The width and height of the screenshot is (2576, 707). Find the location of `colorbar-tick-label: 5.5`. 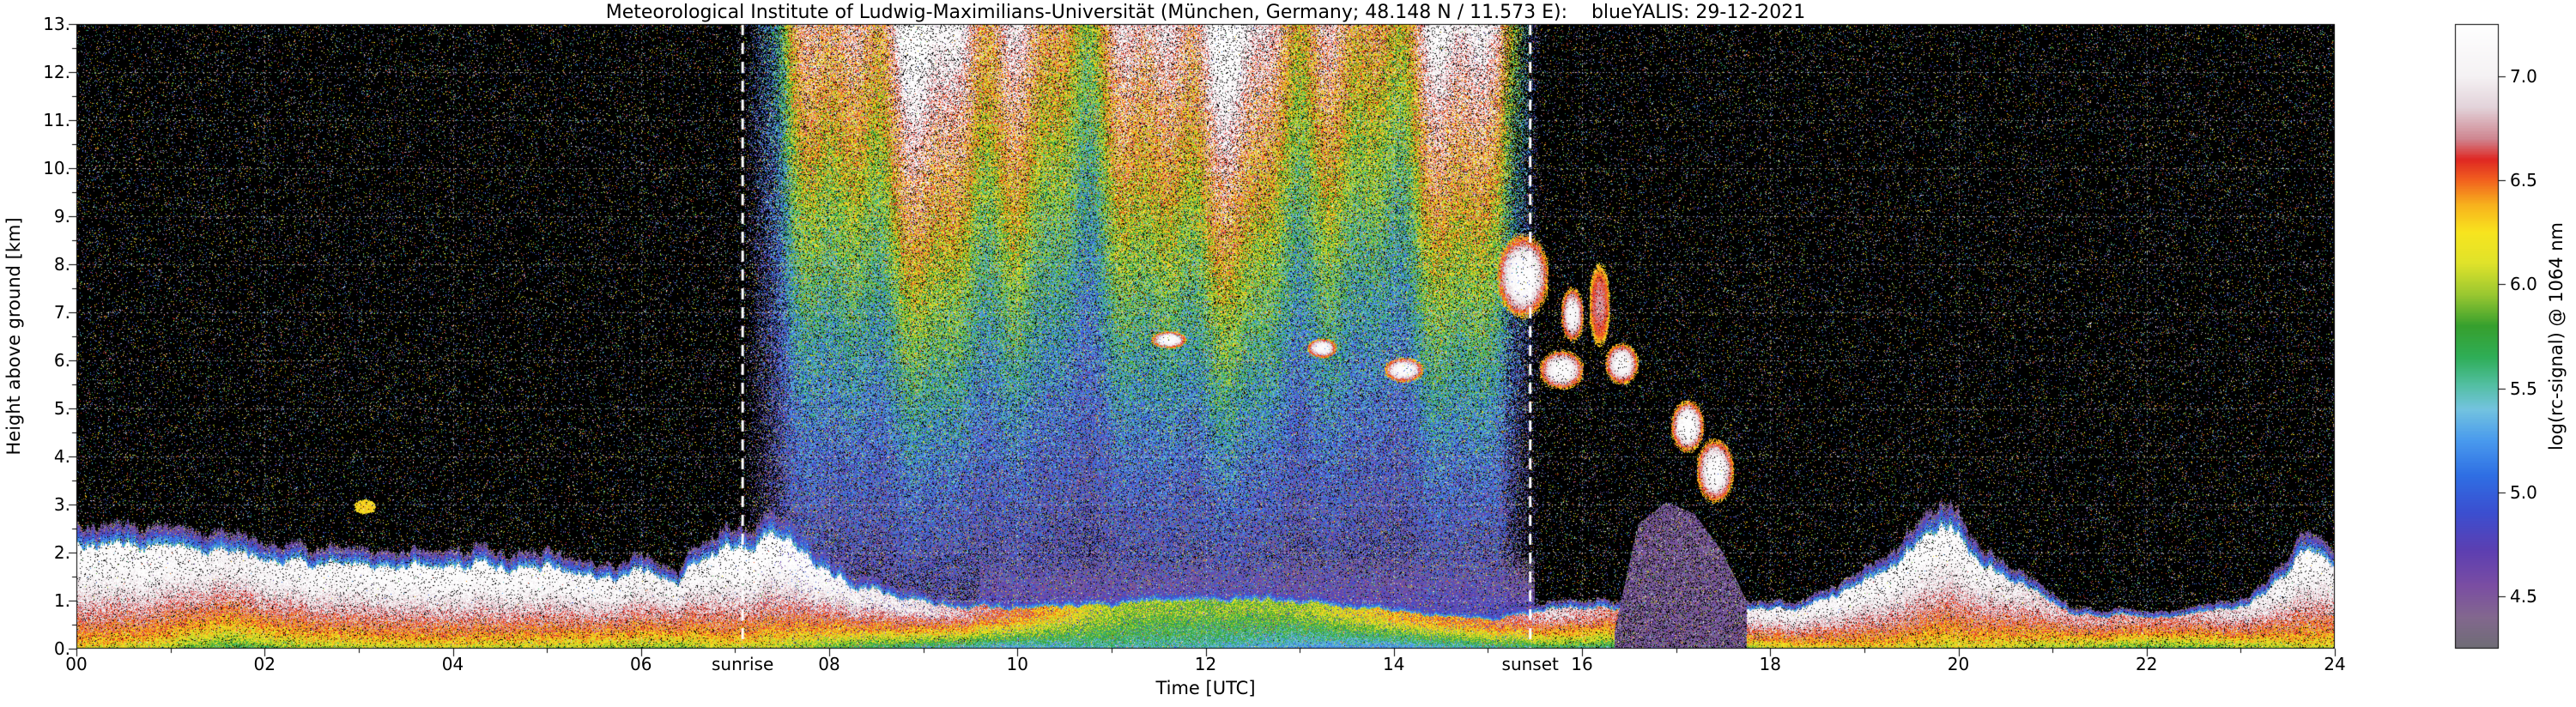

colorbar-tick-label: 5.5 is located at coordinates (2523, 389).